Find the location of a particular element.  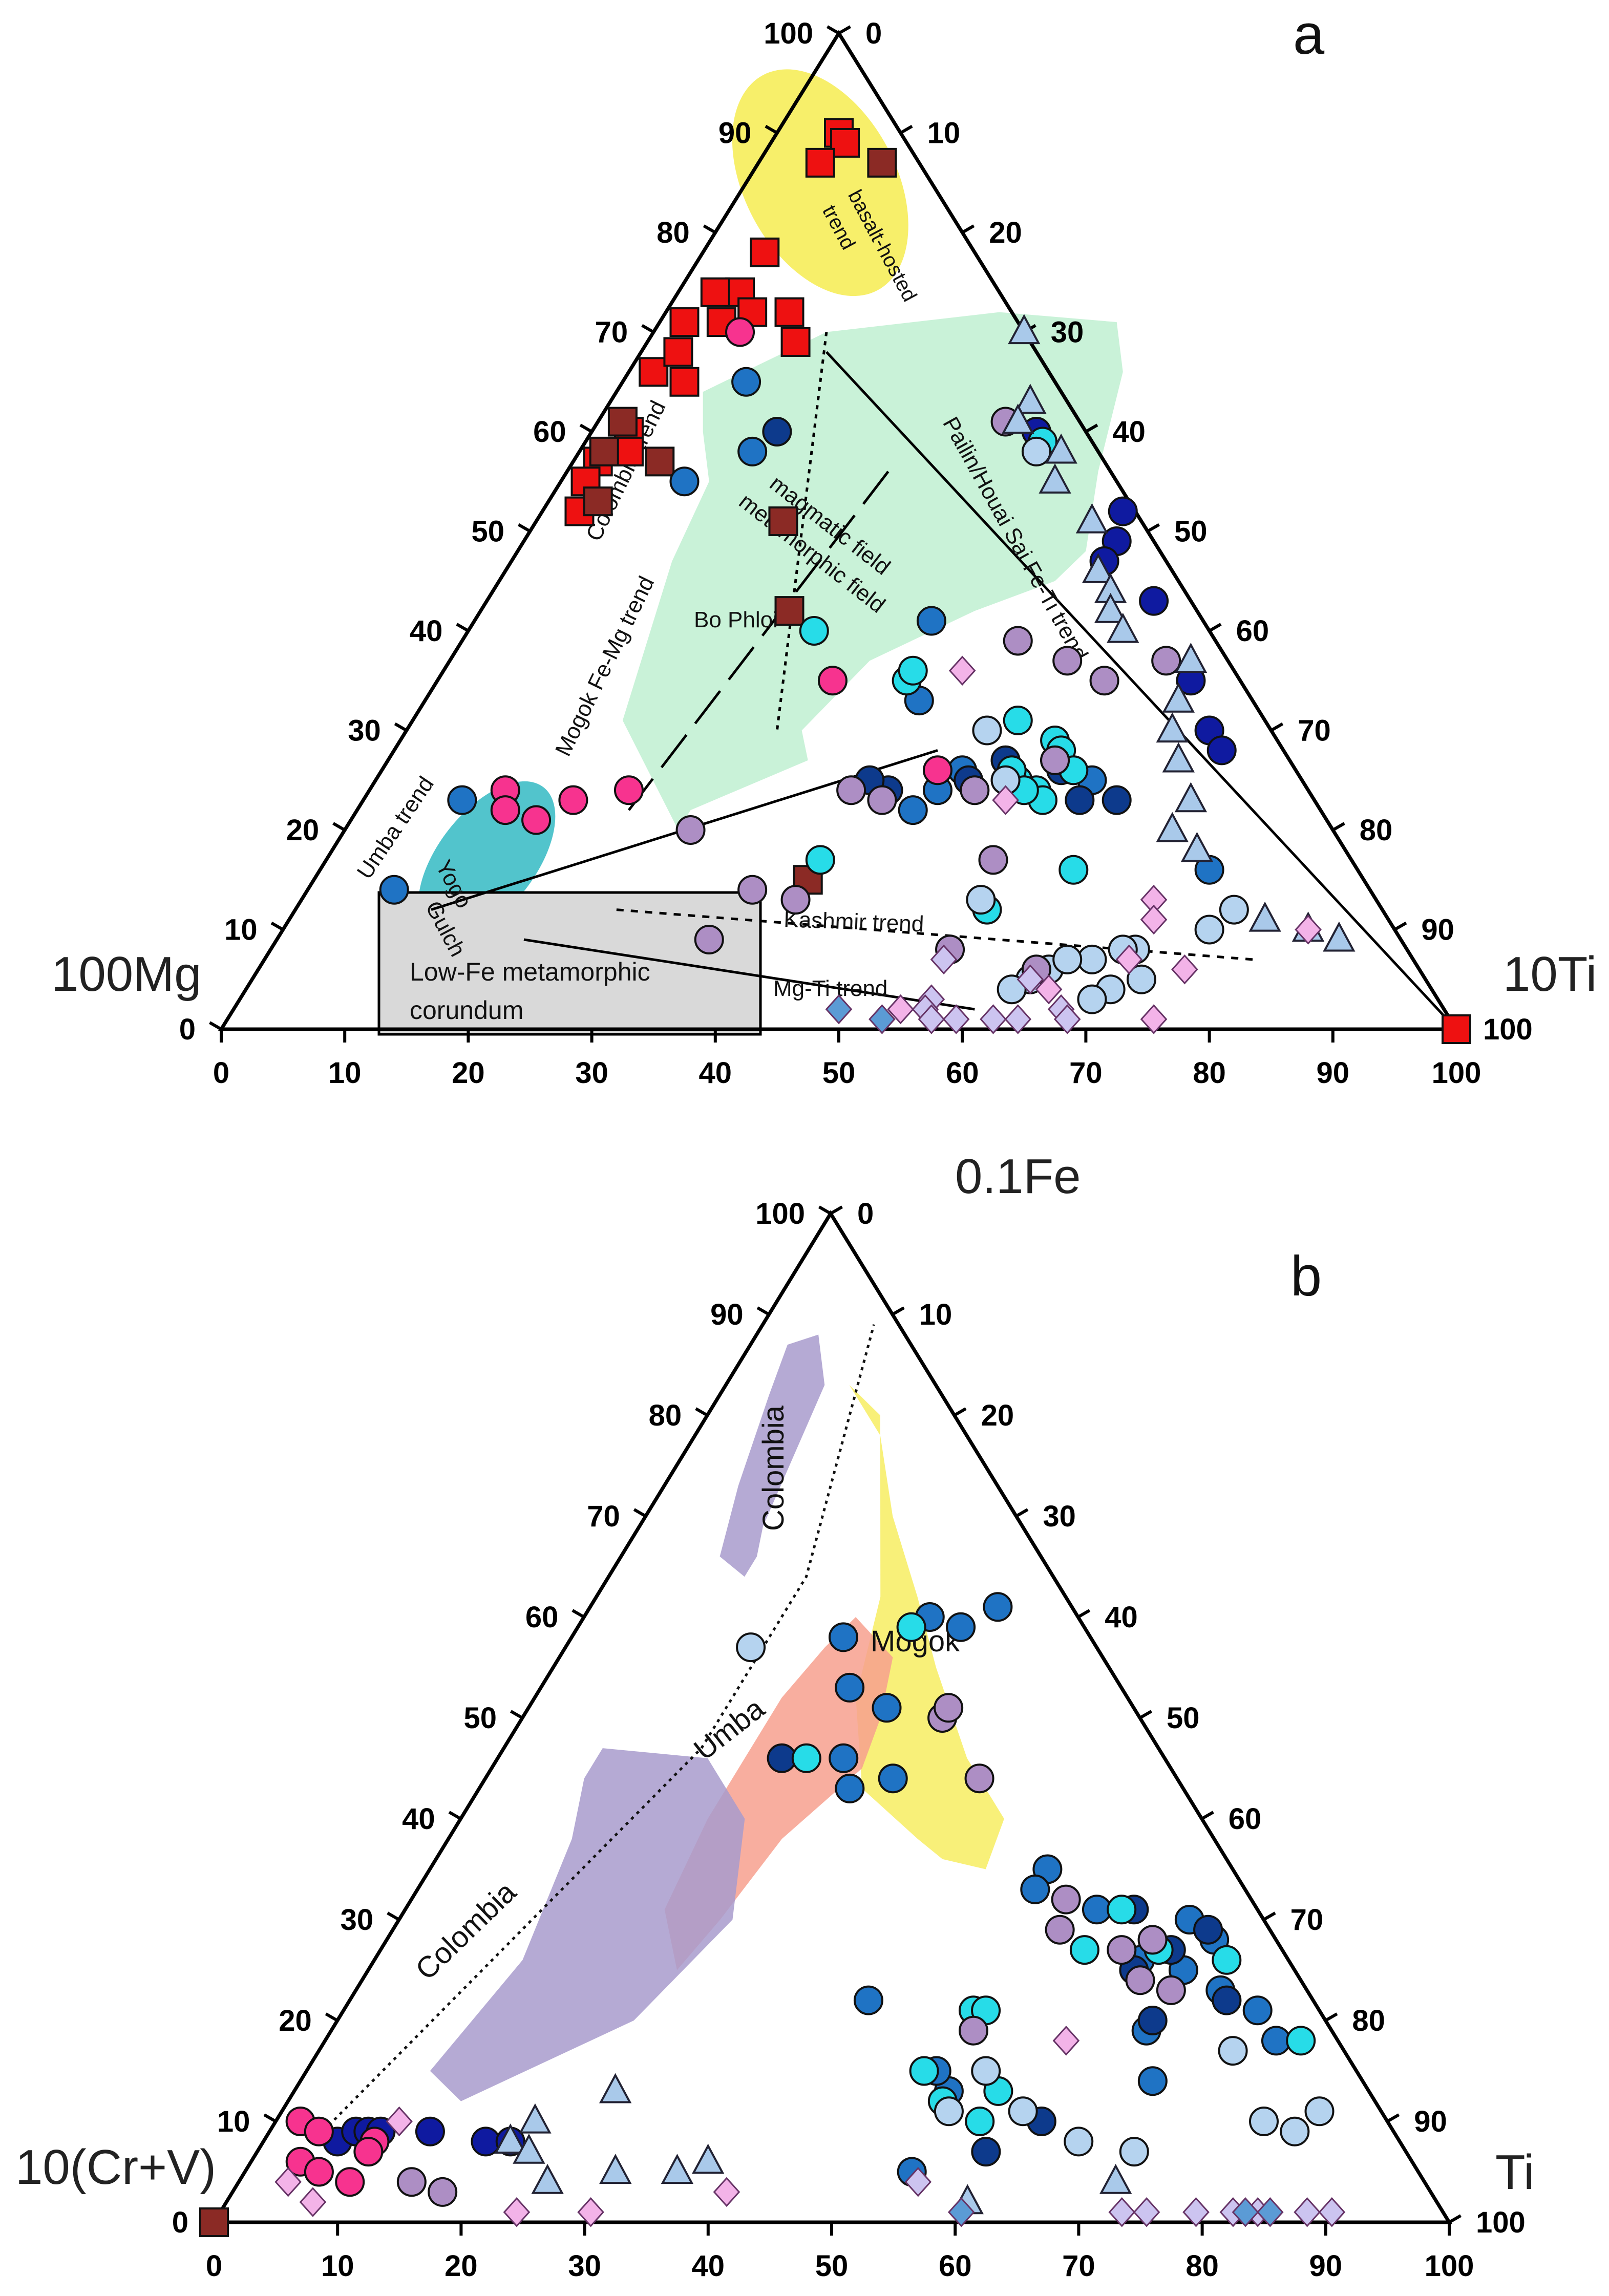

left-tick-label: 100 is located at coordinates (788, 33).